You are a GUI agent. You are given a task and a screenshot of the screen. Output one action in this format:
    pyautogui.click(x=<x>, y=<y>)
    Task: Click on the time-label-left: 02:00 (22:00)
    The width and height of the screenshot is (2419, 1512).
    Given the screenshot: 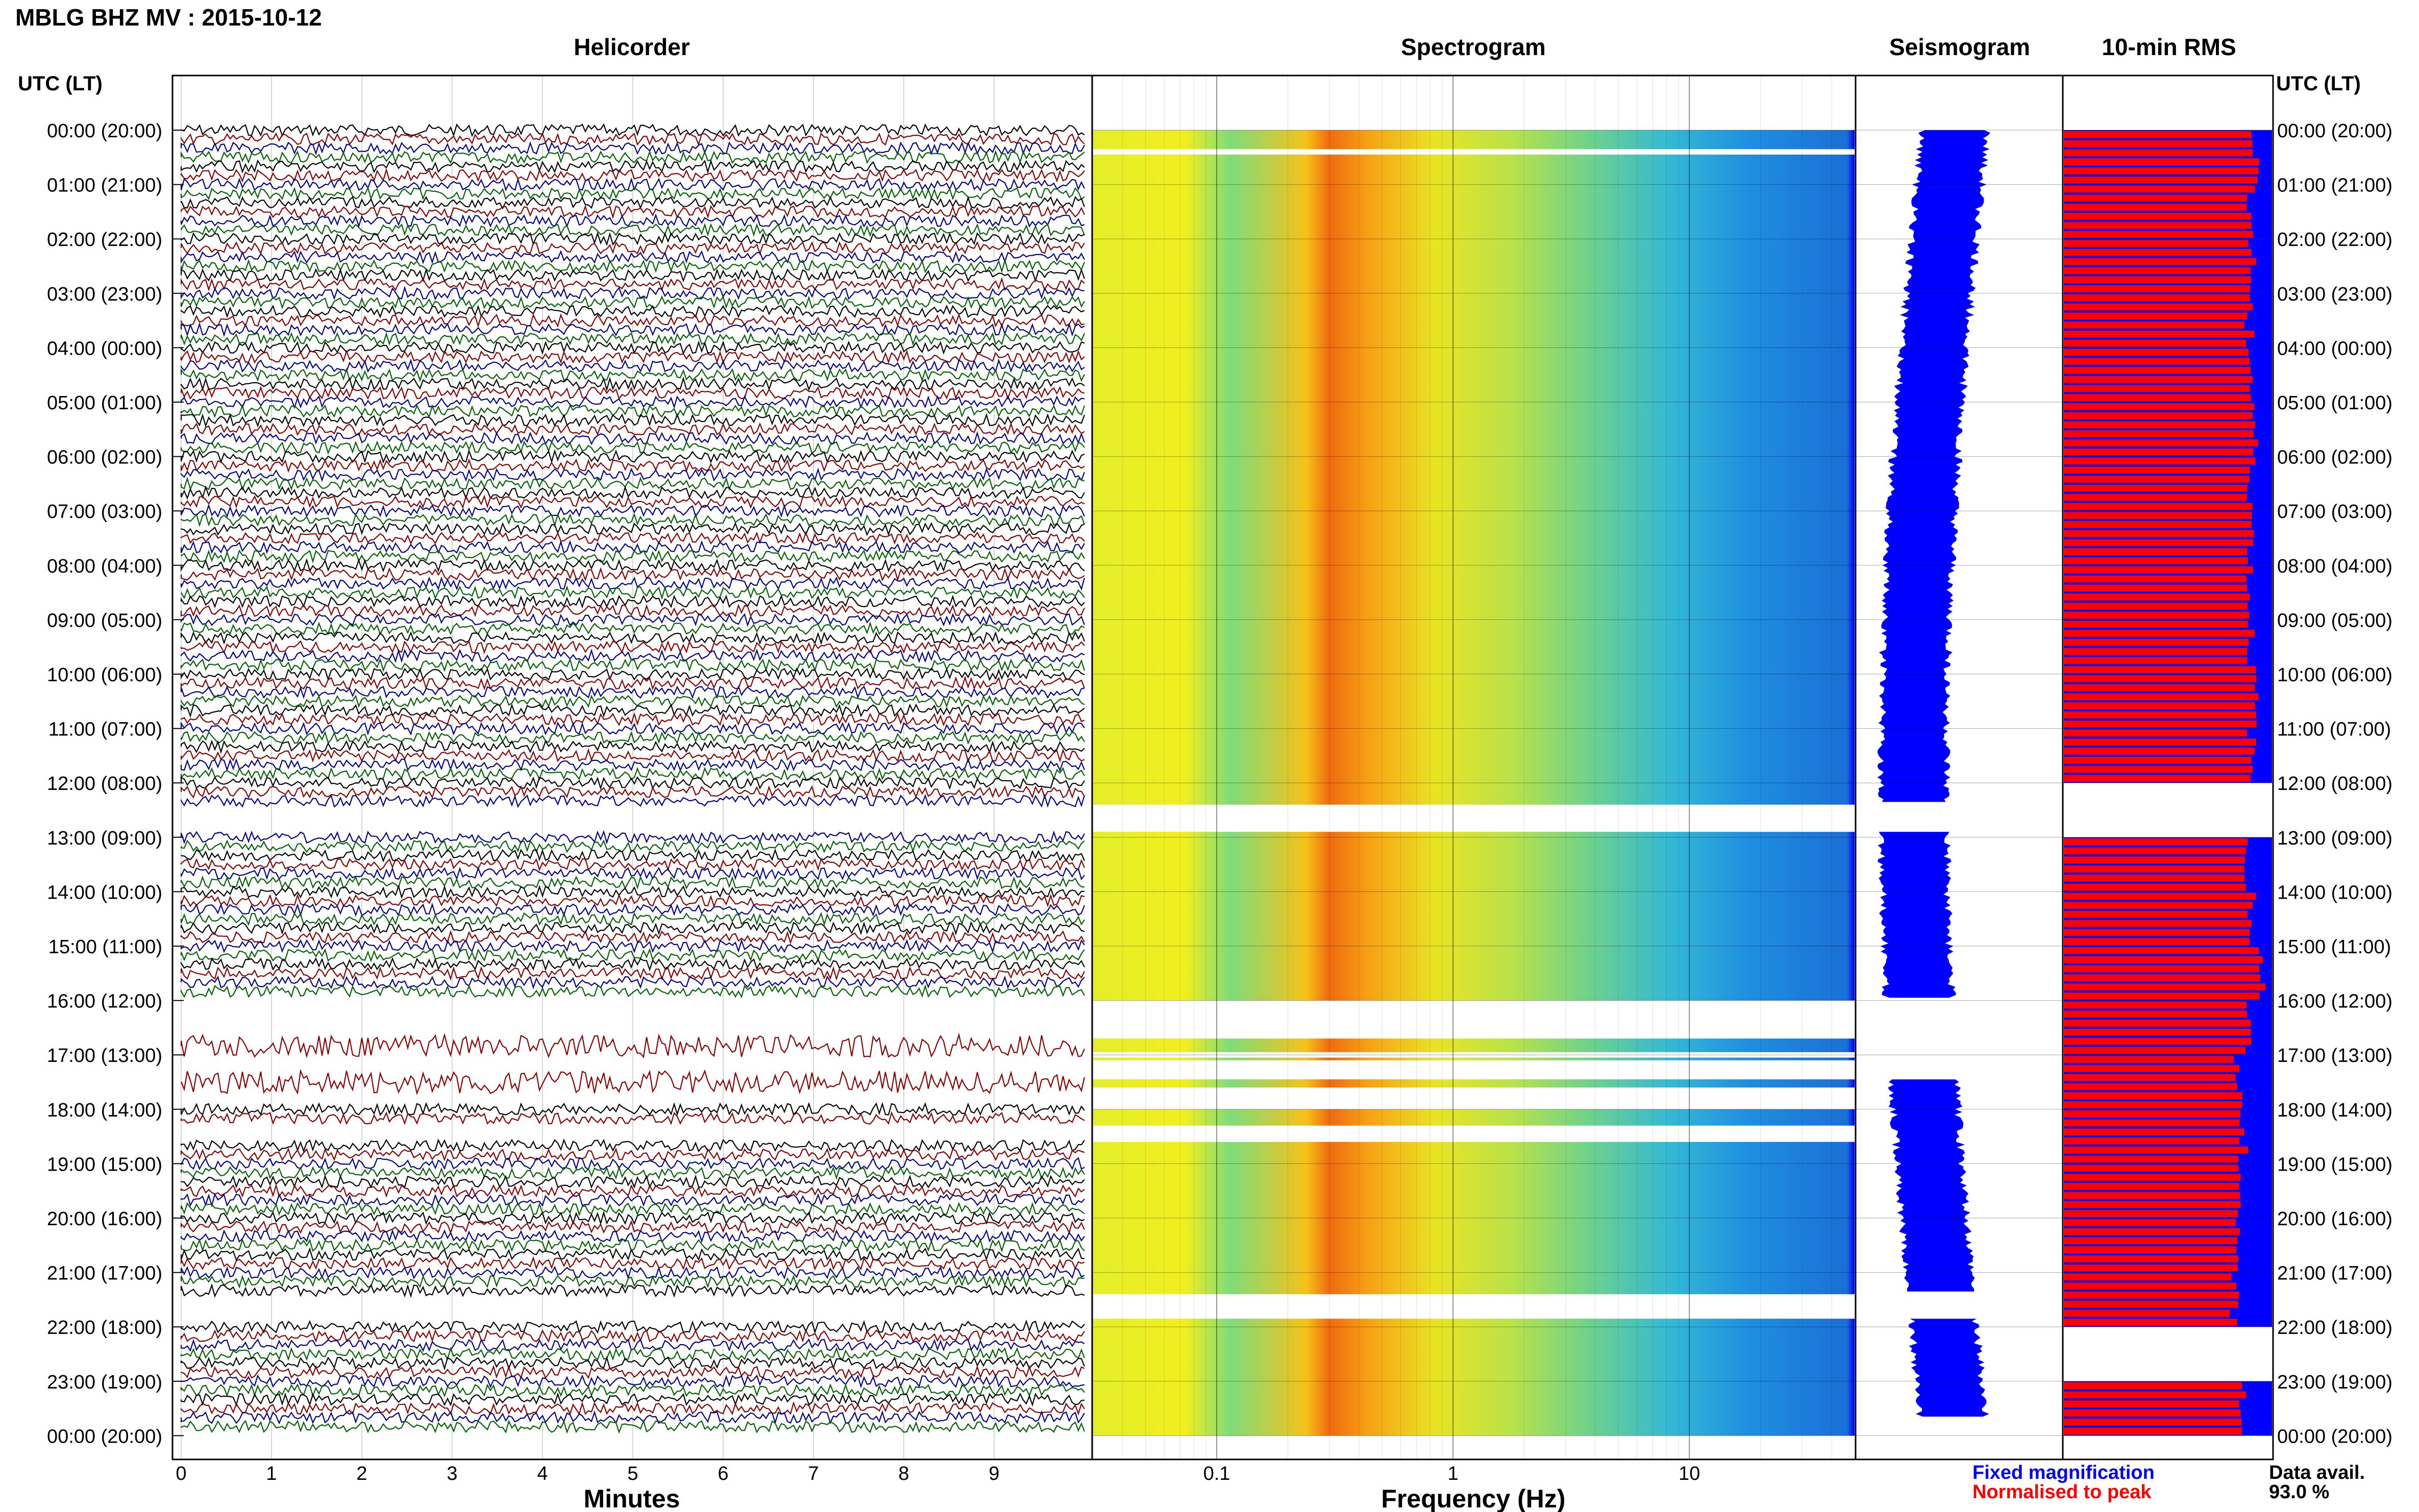 What is the action you would take?
    pyautogui.click(x=104, y=240)
    